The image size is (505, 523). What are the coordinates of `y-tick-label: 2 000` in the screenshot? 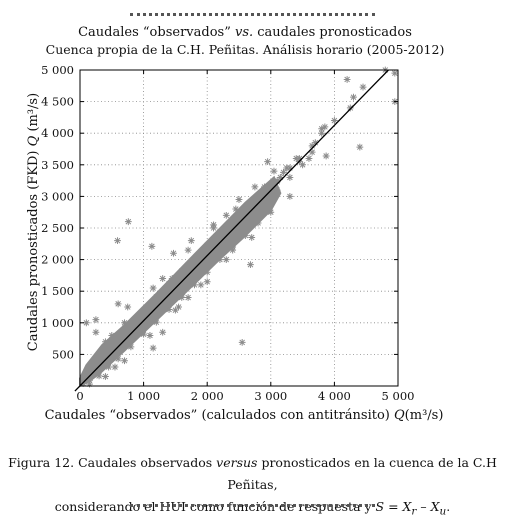 It's located at (57, 260).